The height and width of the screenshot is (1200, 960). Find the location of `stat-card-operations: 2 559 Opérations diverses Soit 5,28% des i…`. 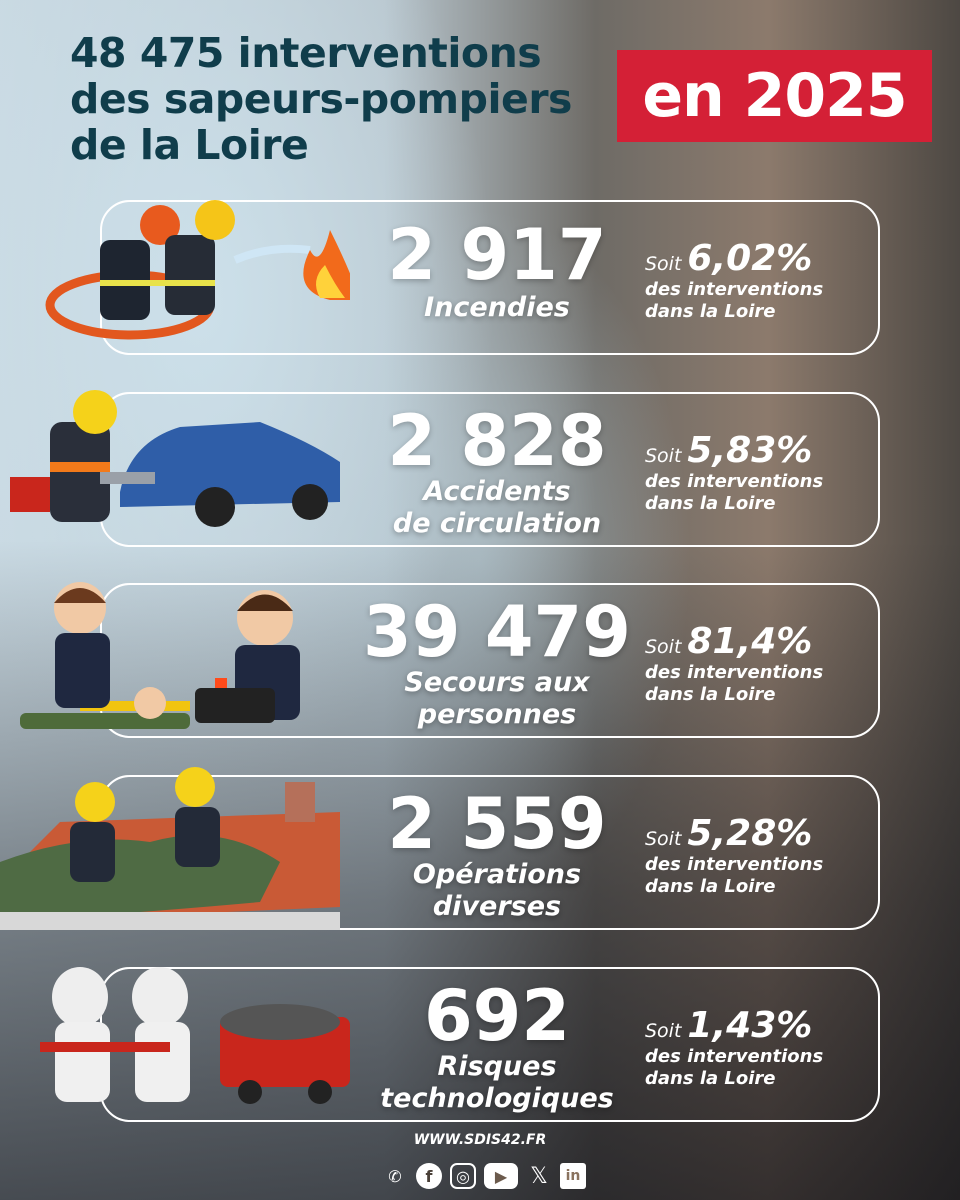

stat-card-operations: 2 559 Opérations diverses Soit 5,28% des i… is located at coordinates (490, 852).